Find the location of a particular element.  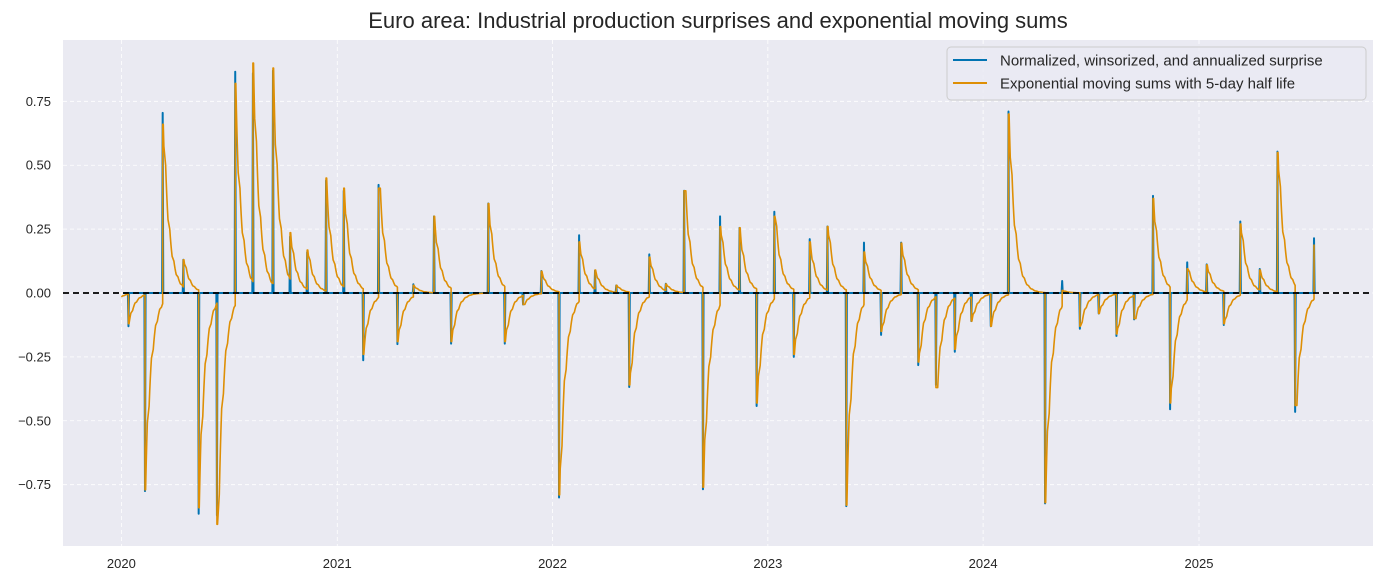

x-tick-label: 2023 is located at coordinates (767, 563).